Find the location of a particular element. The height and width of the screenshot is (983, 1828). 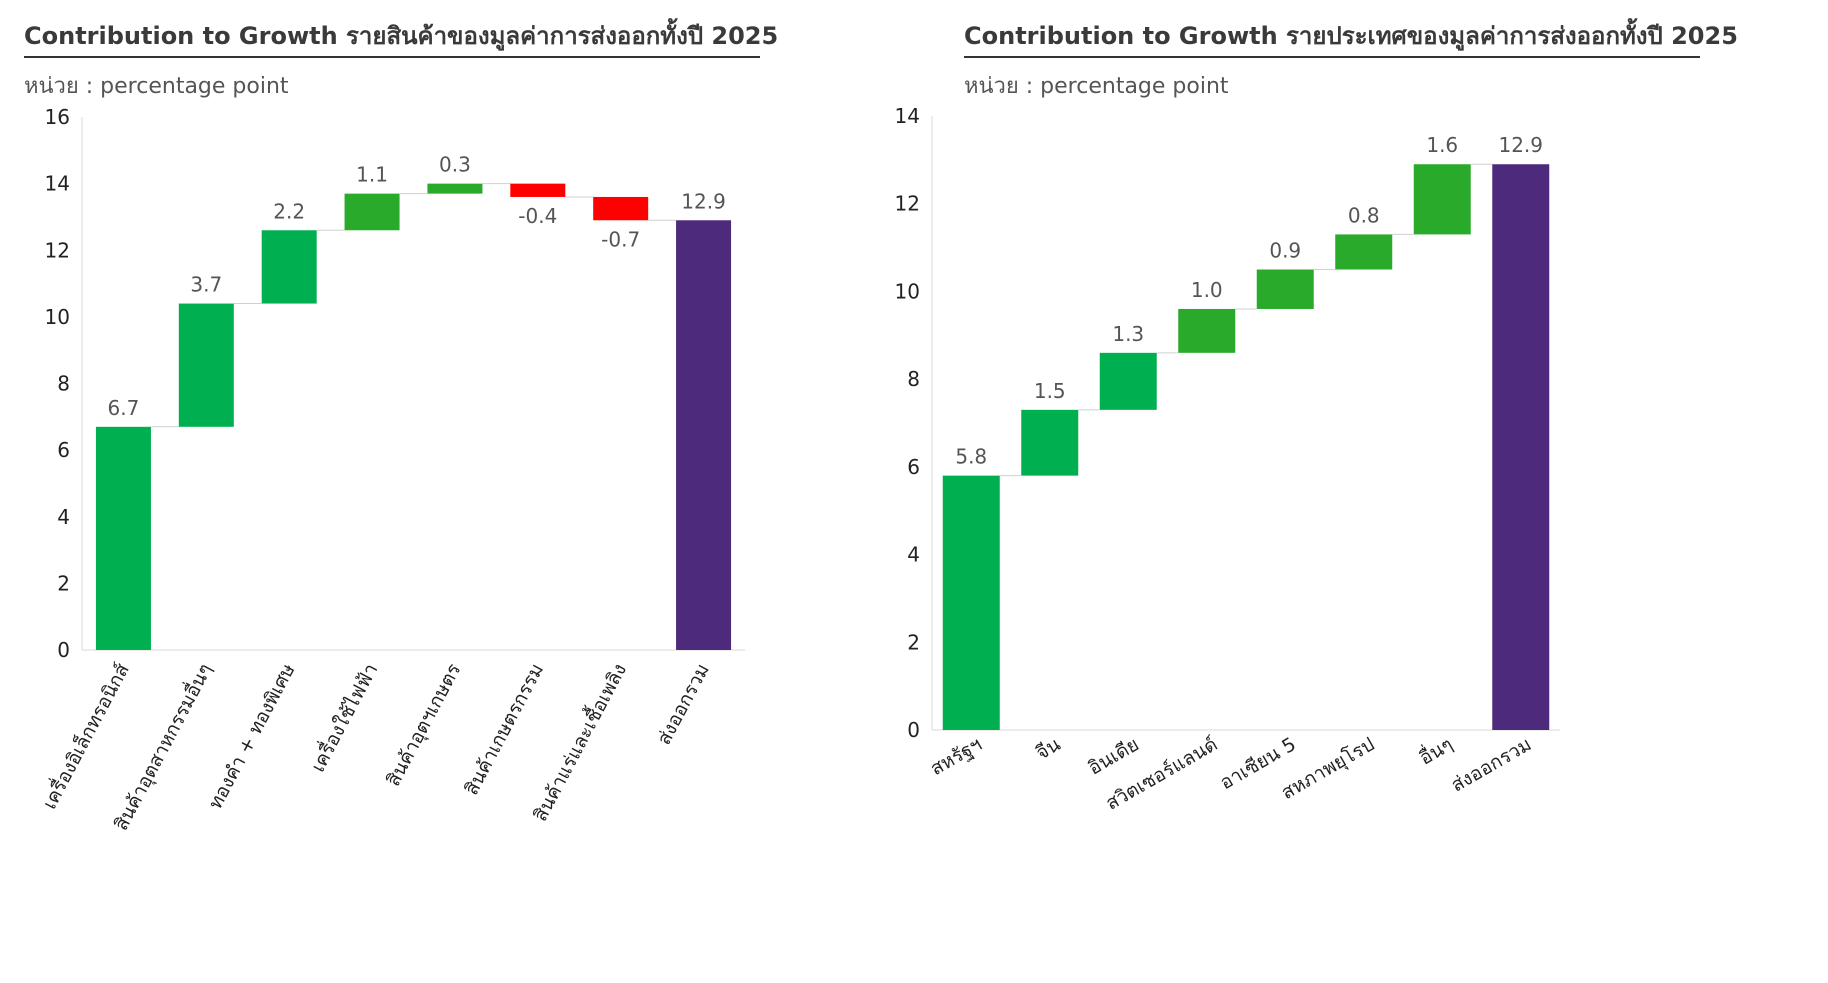

data-label: -0.4 is located at coordinates (537, 216).